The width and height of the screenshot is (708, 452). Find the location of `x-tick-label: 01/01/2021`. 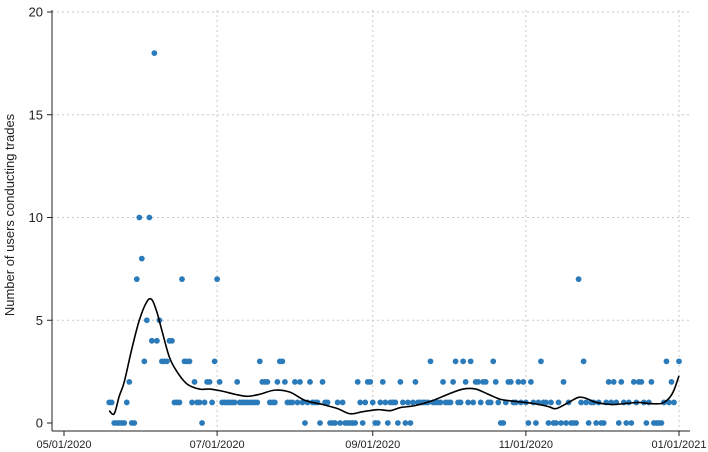

x-tick-label: 01/01/2021 is located at coordinates (678, 445).